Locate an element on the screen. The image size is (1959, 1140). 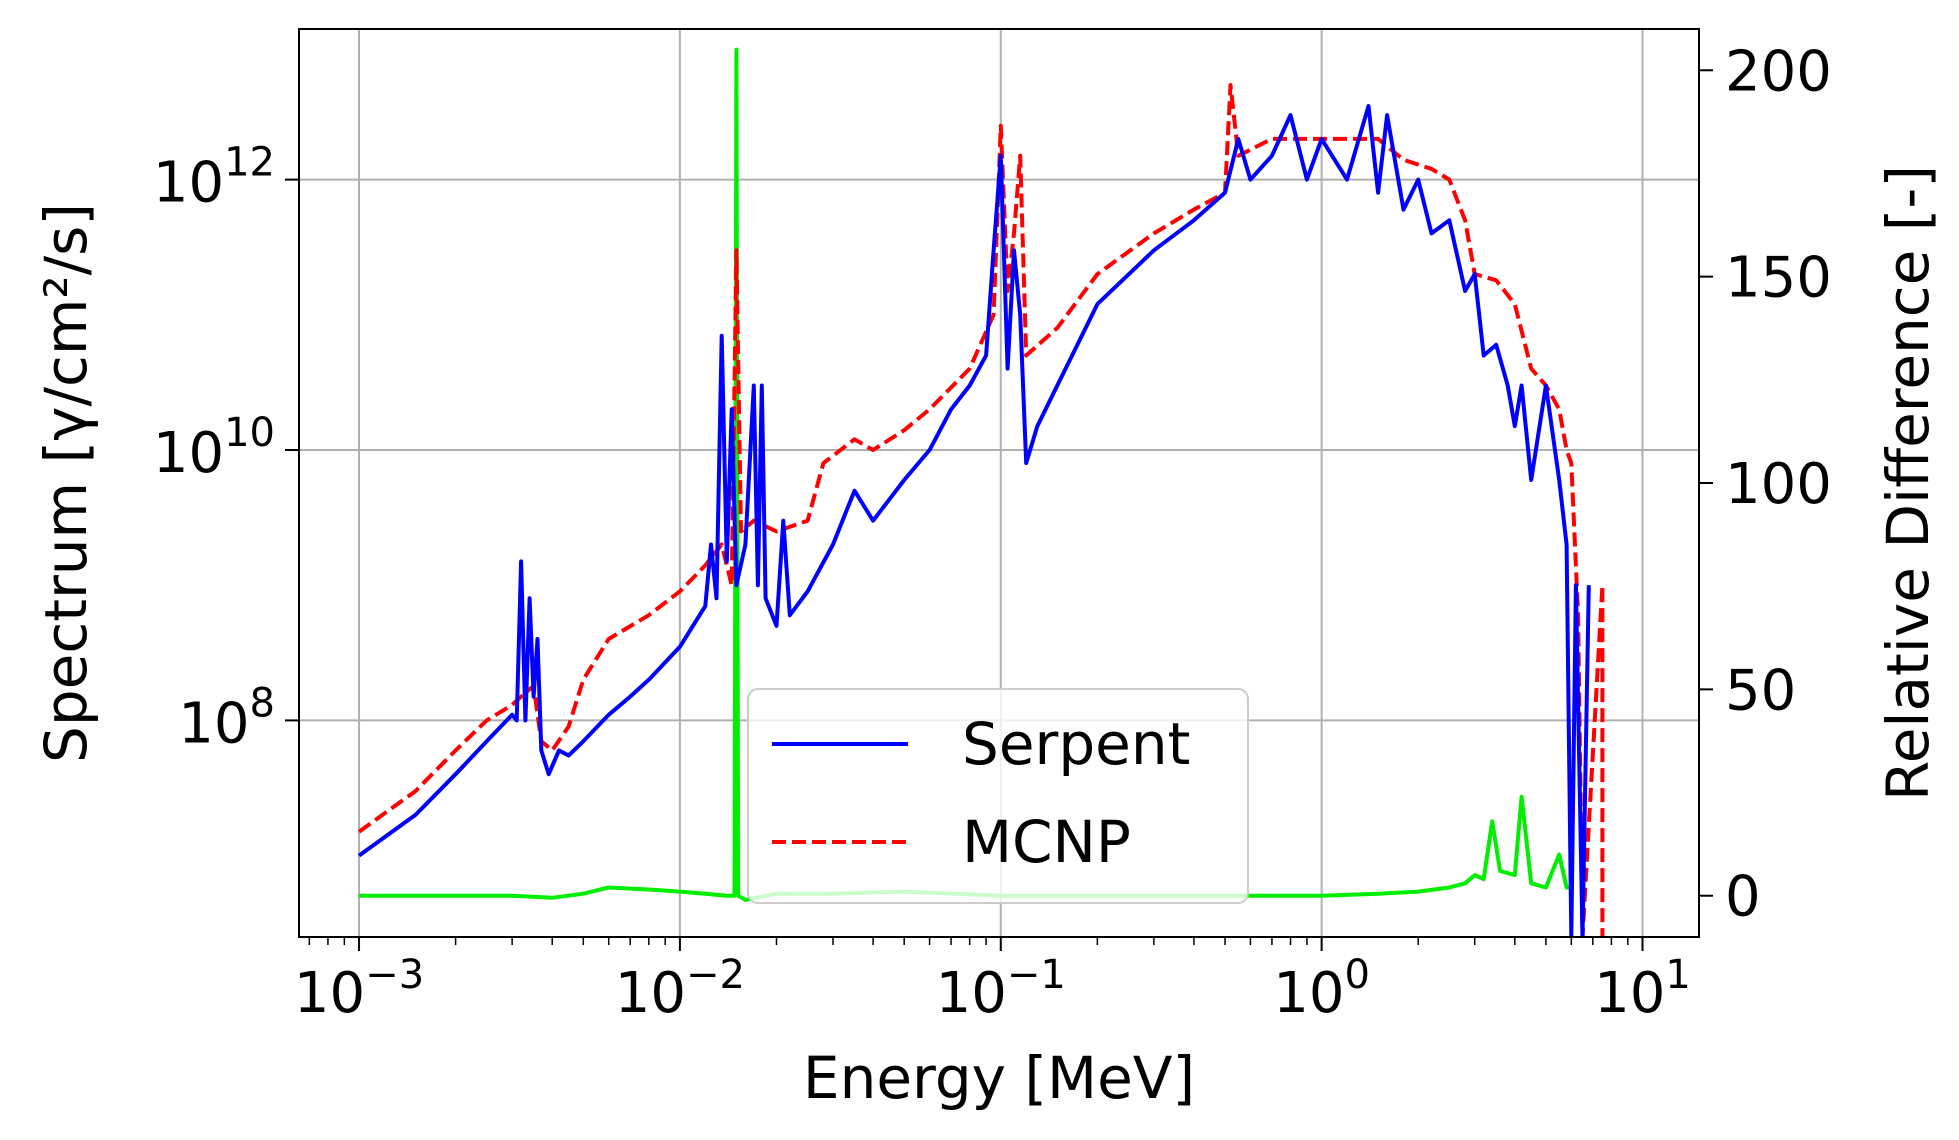
y-right-axis: 0 50 100 150 200 is located at coordinates (1765, 484).